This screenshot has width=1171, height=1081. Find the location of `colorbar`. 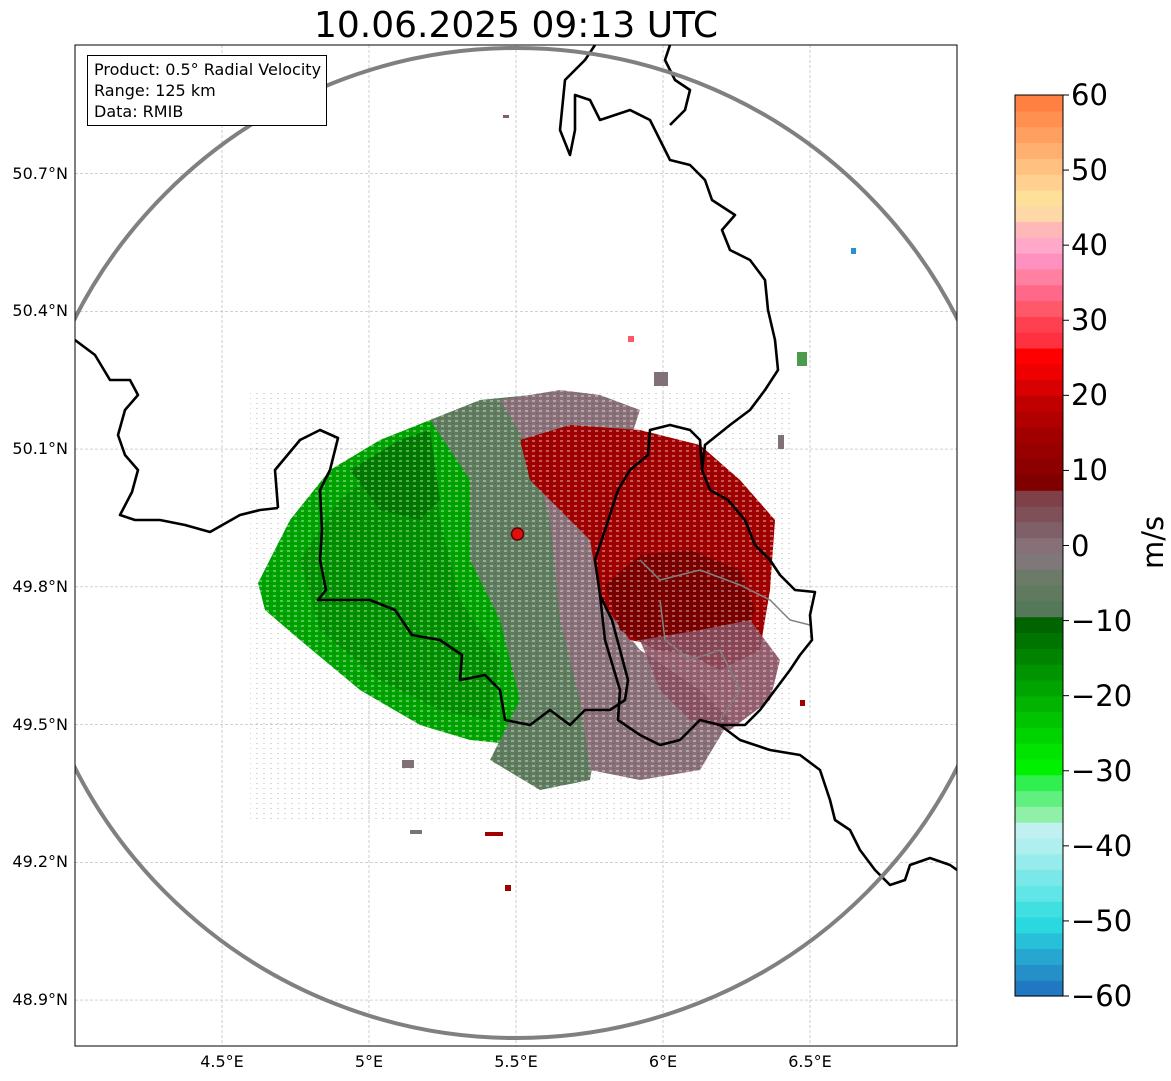

colorbar is located at coordinates (1039, 546).